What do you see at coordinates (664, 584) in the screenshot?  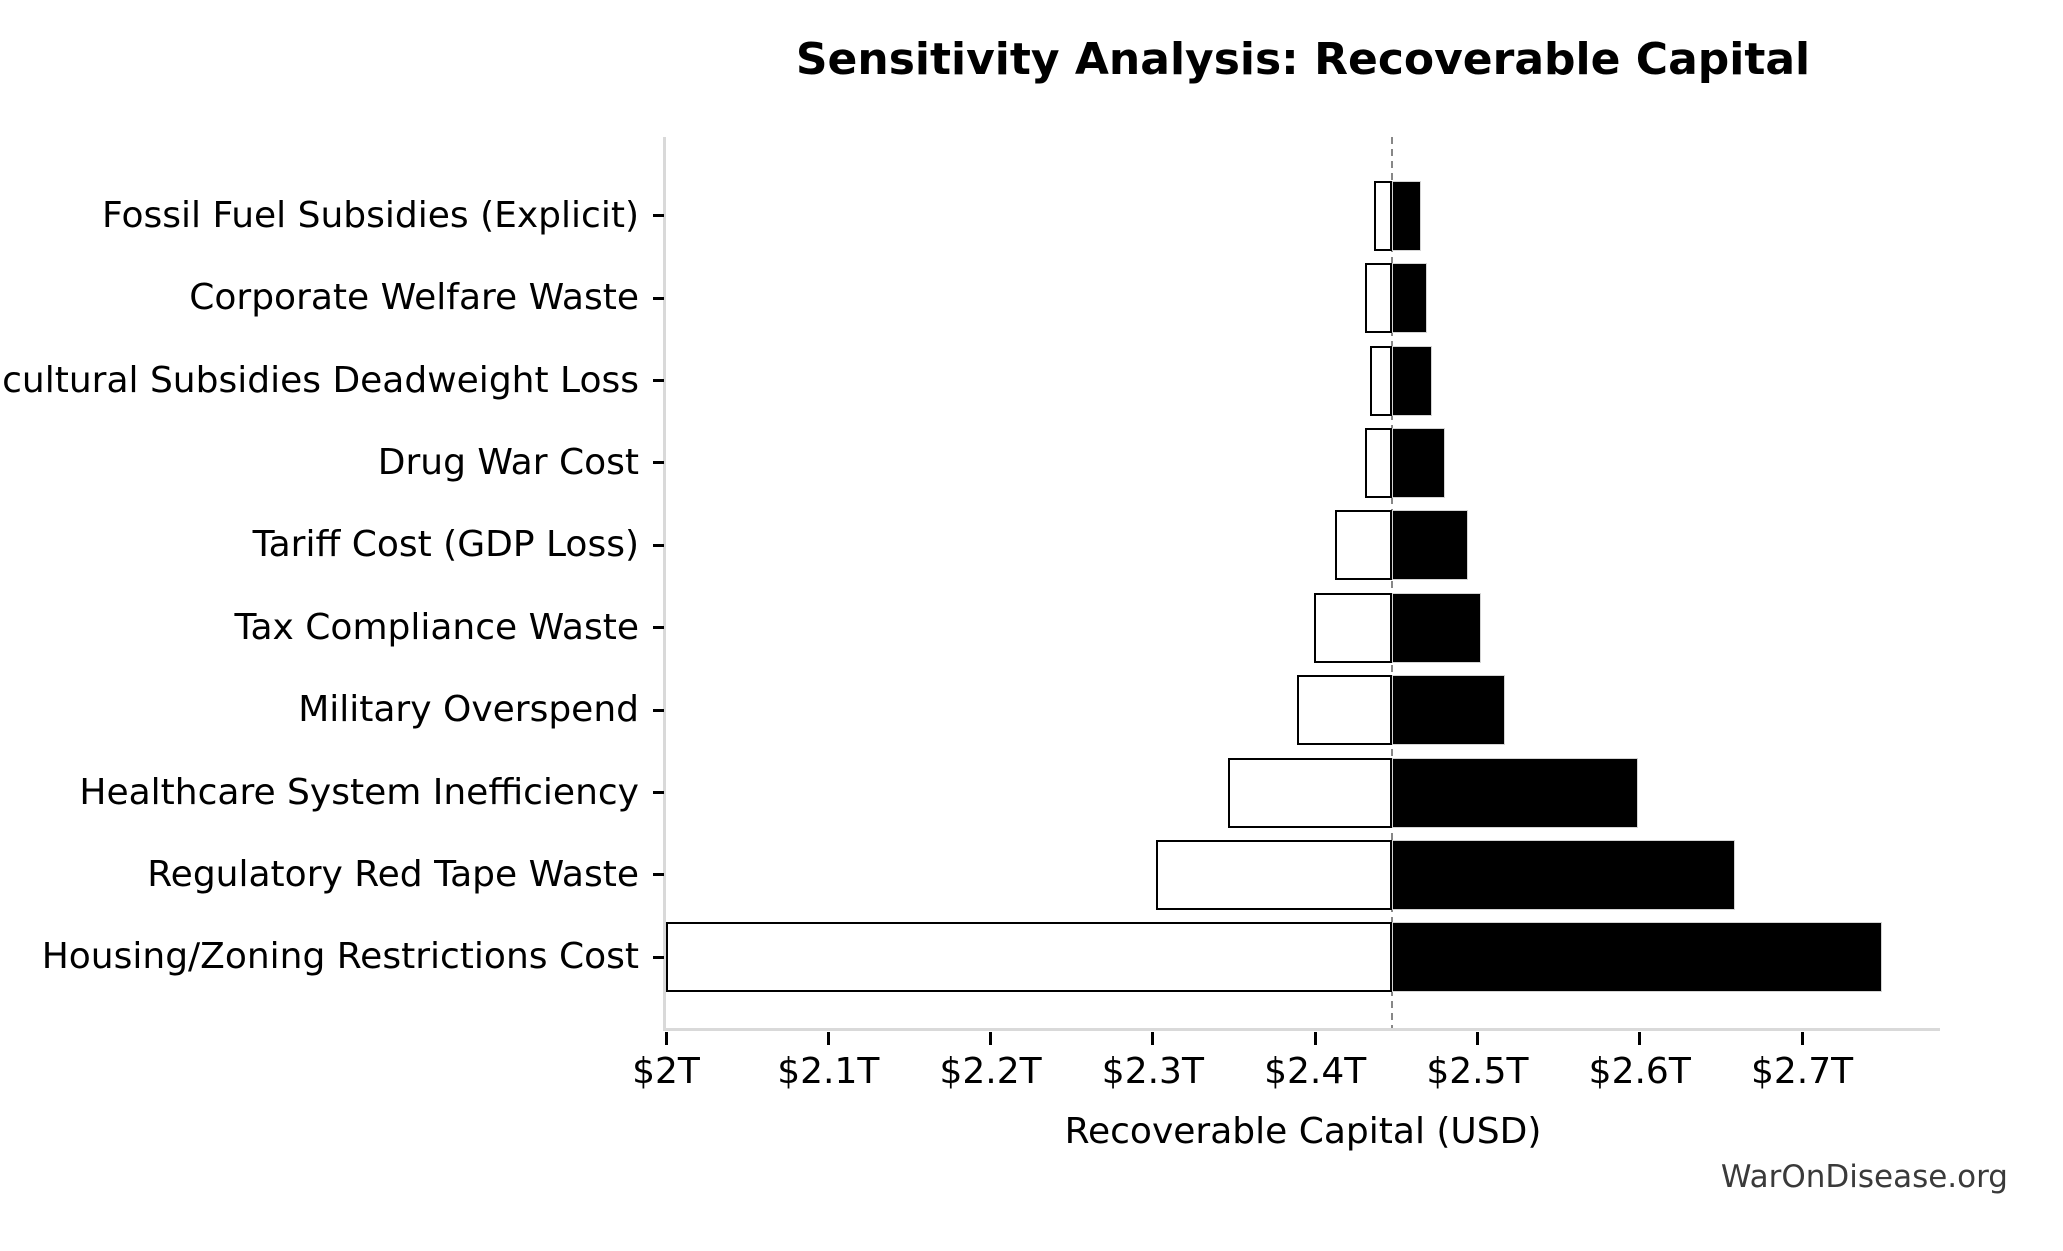 I see `left-axis-spine` at bounding box center [664, 584].